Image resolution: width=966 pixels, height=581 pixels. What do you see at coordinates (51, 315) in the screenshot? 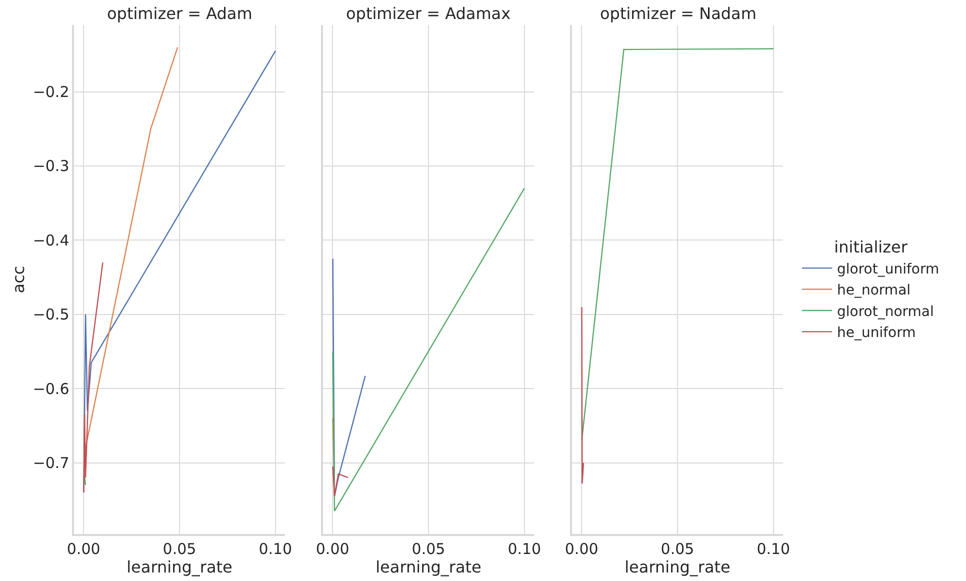
I see `y-tick-label: −0.5` at bounding box center [51, 315].